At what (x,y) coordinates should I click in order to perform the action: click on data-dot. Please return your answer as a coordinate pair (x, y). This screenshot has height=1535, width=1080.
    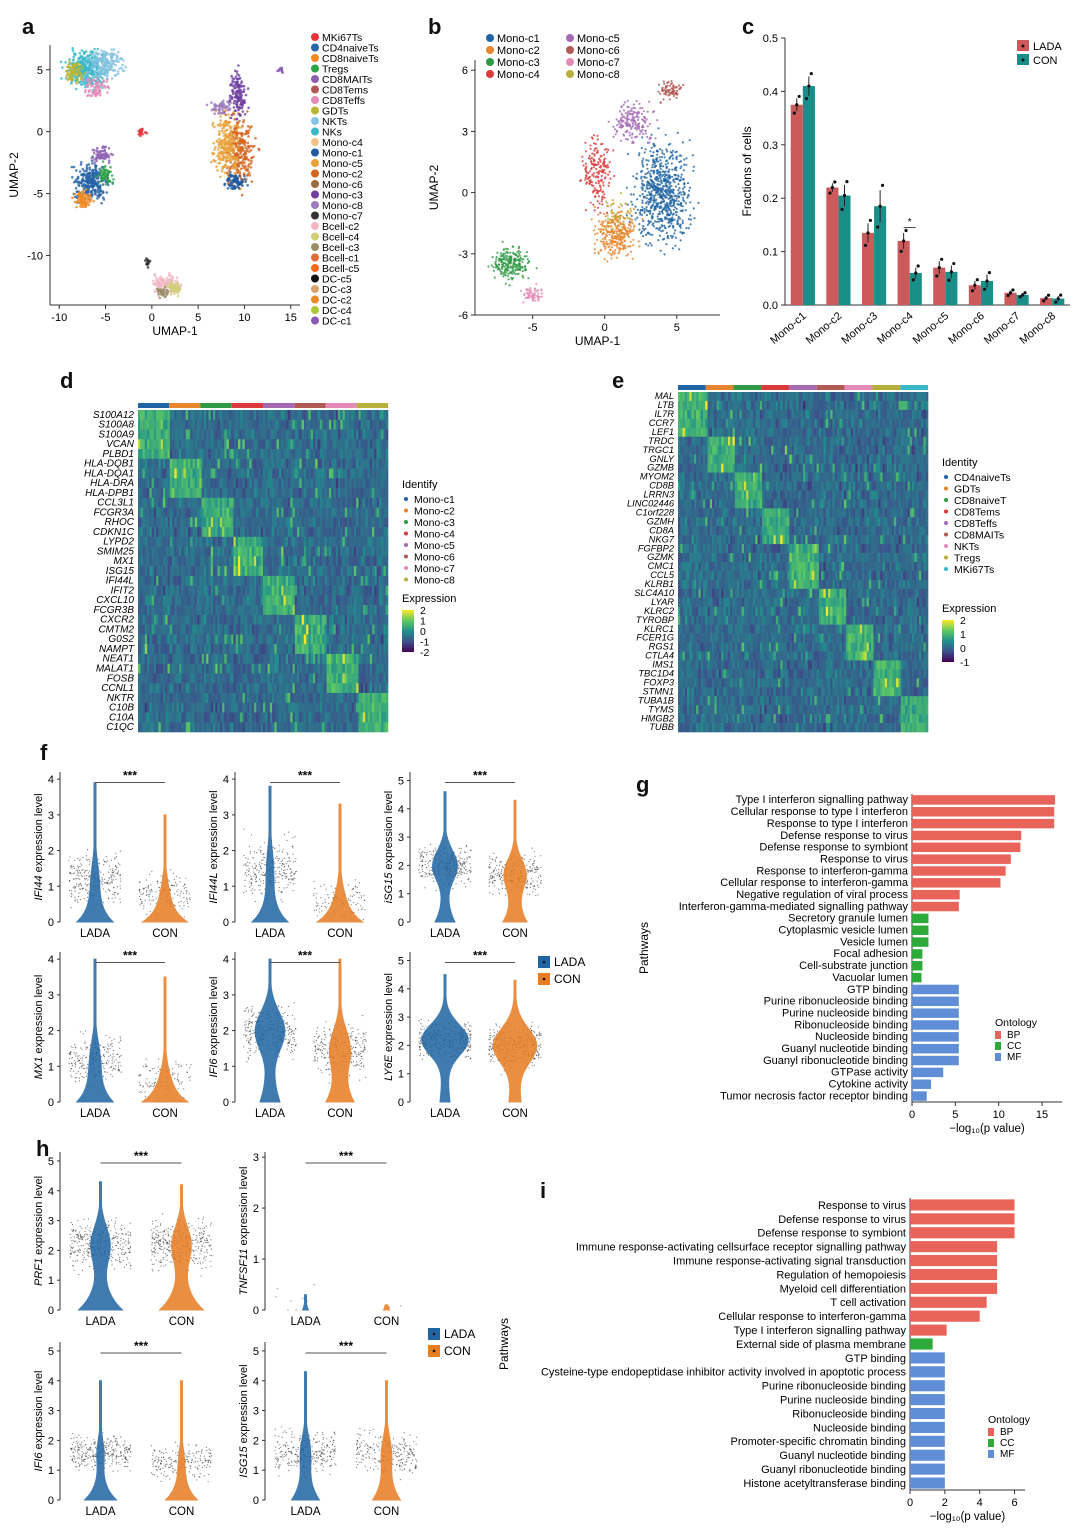
    Looking at the image, I should click on (799, 96).